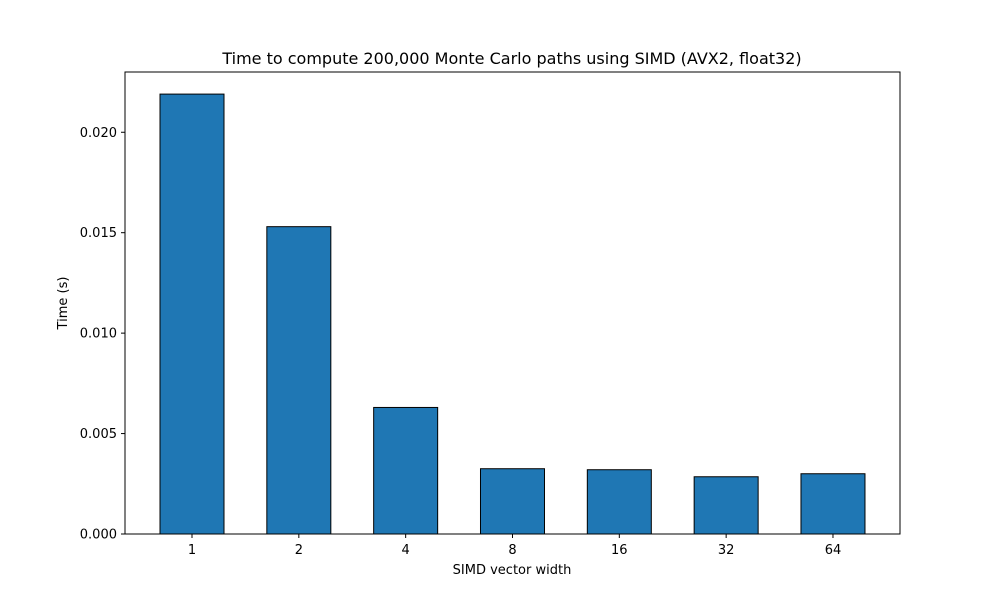  What do you see at coordinates (98, 334) in the screenshot?
I see `y-tick-label: 0.010` at bounding box center [98, 334].